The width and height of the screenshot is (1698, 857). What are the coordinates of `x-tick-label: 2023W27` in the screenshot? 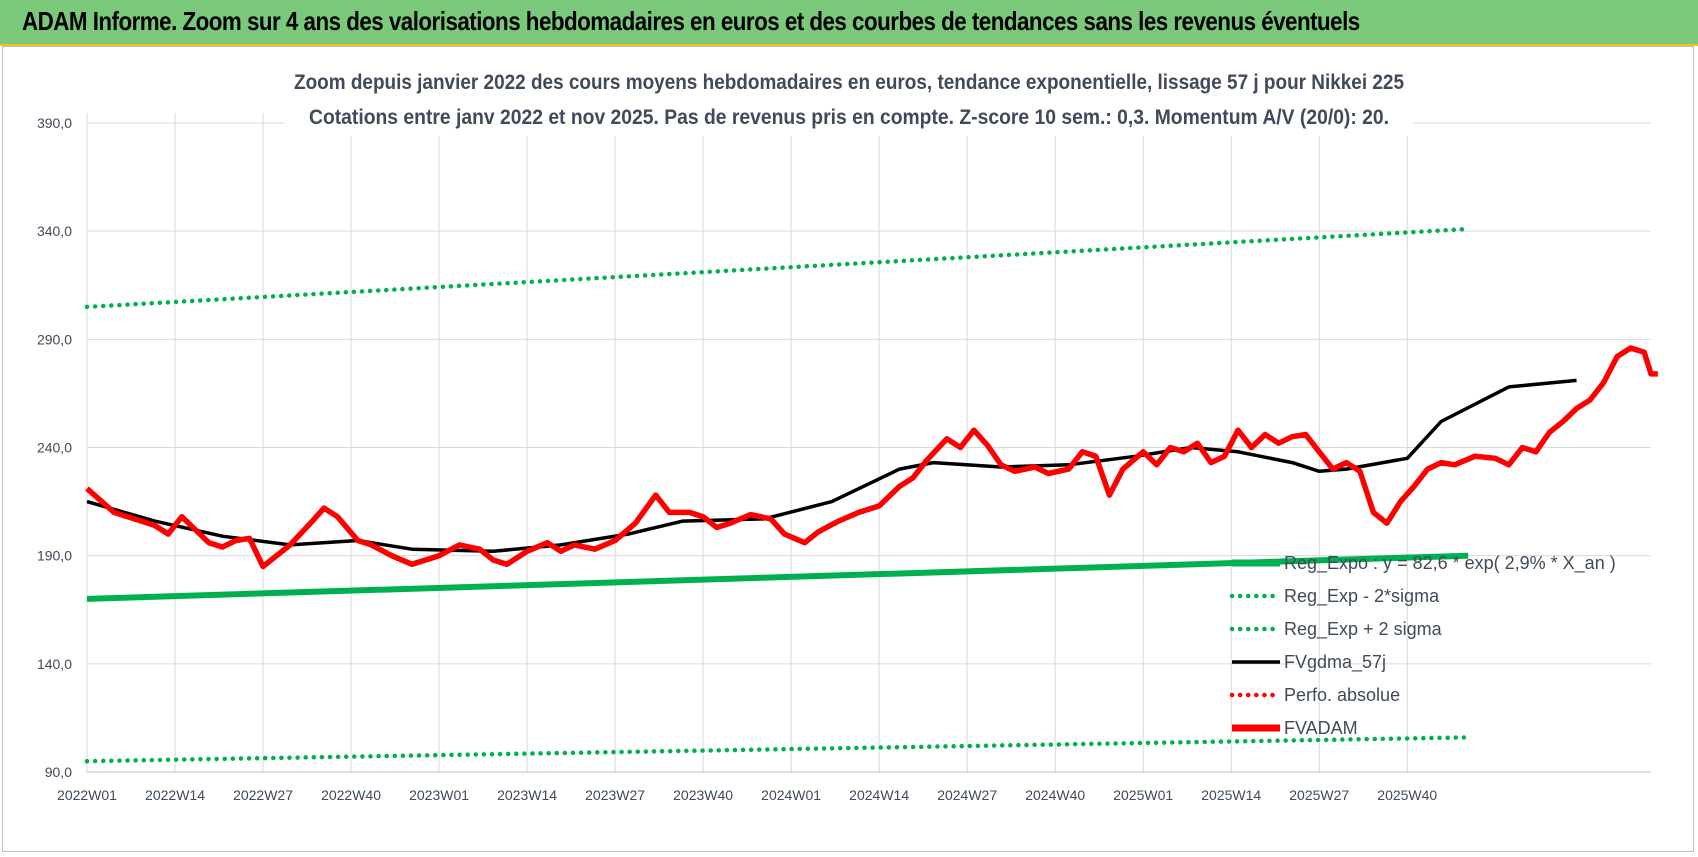 It's located at (615, 795).